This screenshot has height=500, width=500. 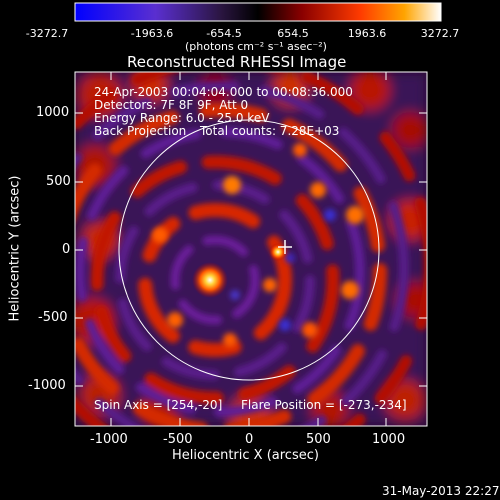 What do you see at coordinates (140, 131) in the screenshot?
I see `method-label: Back Projection` at bounding box center [140, 131].